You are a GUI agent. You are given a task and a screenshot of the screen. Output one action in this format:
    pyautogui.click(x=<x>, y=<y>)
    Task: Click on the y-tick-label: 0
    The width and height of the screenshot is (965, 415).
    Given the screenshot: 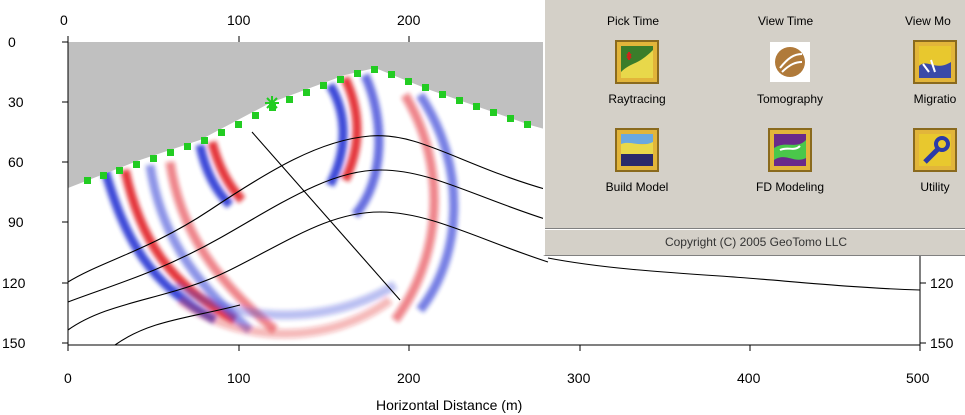 What is the action you would take?
    pyautogui.click(x=12, y=42)
    